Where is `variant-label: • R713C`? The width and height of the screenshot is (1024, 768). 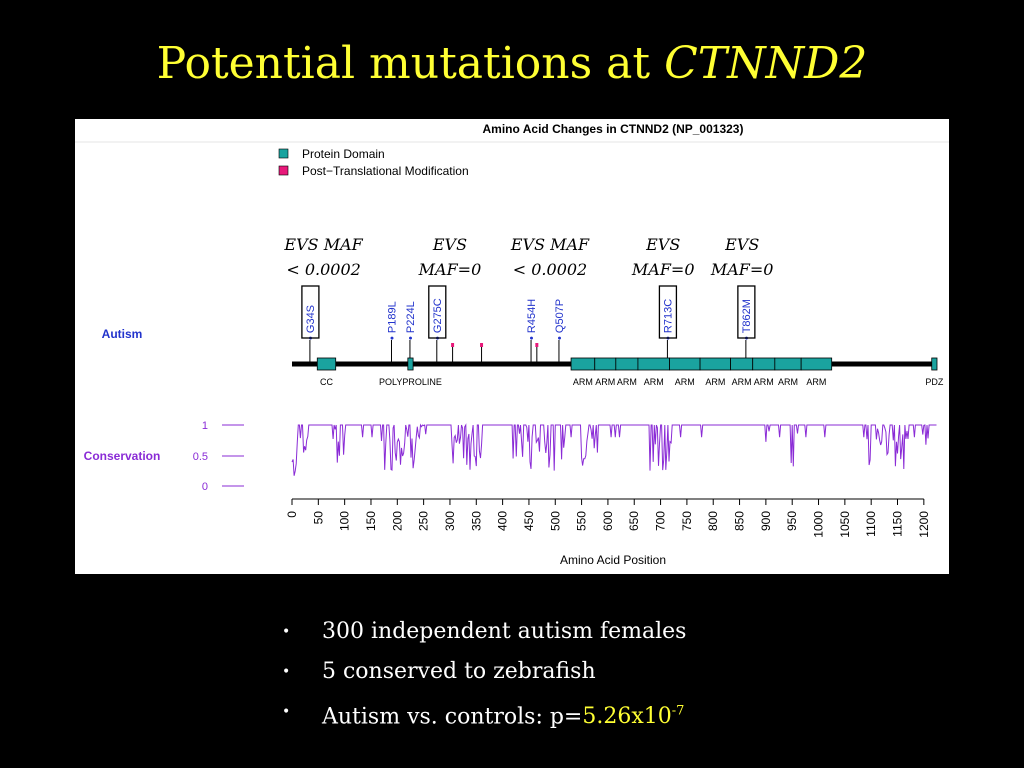
variant-label: • R713C is located at coordinates (668, 319).